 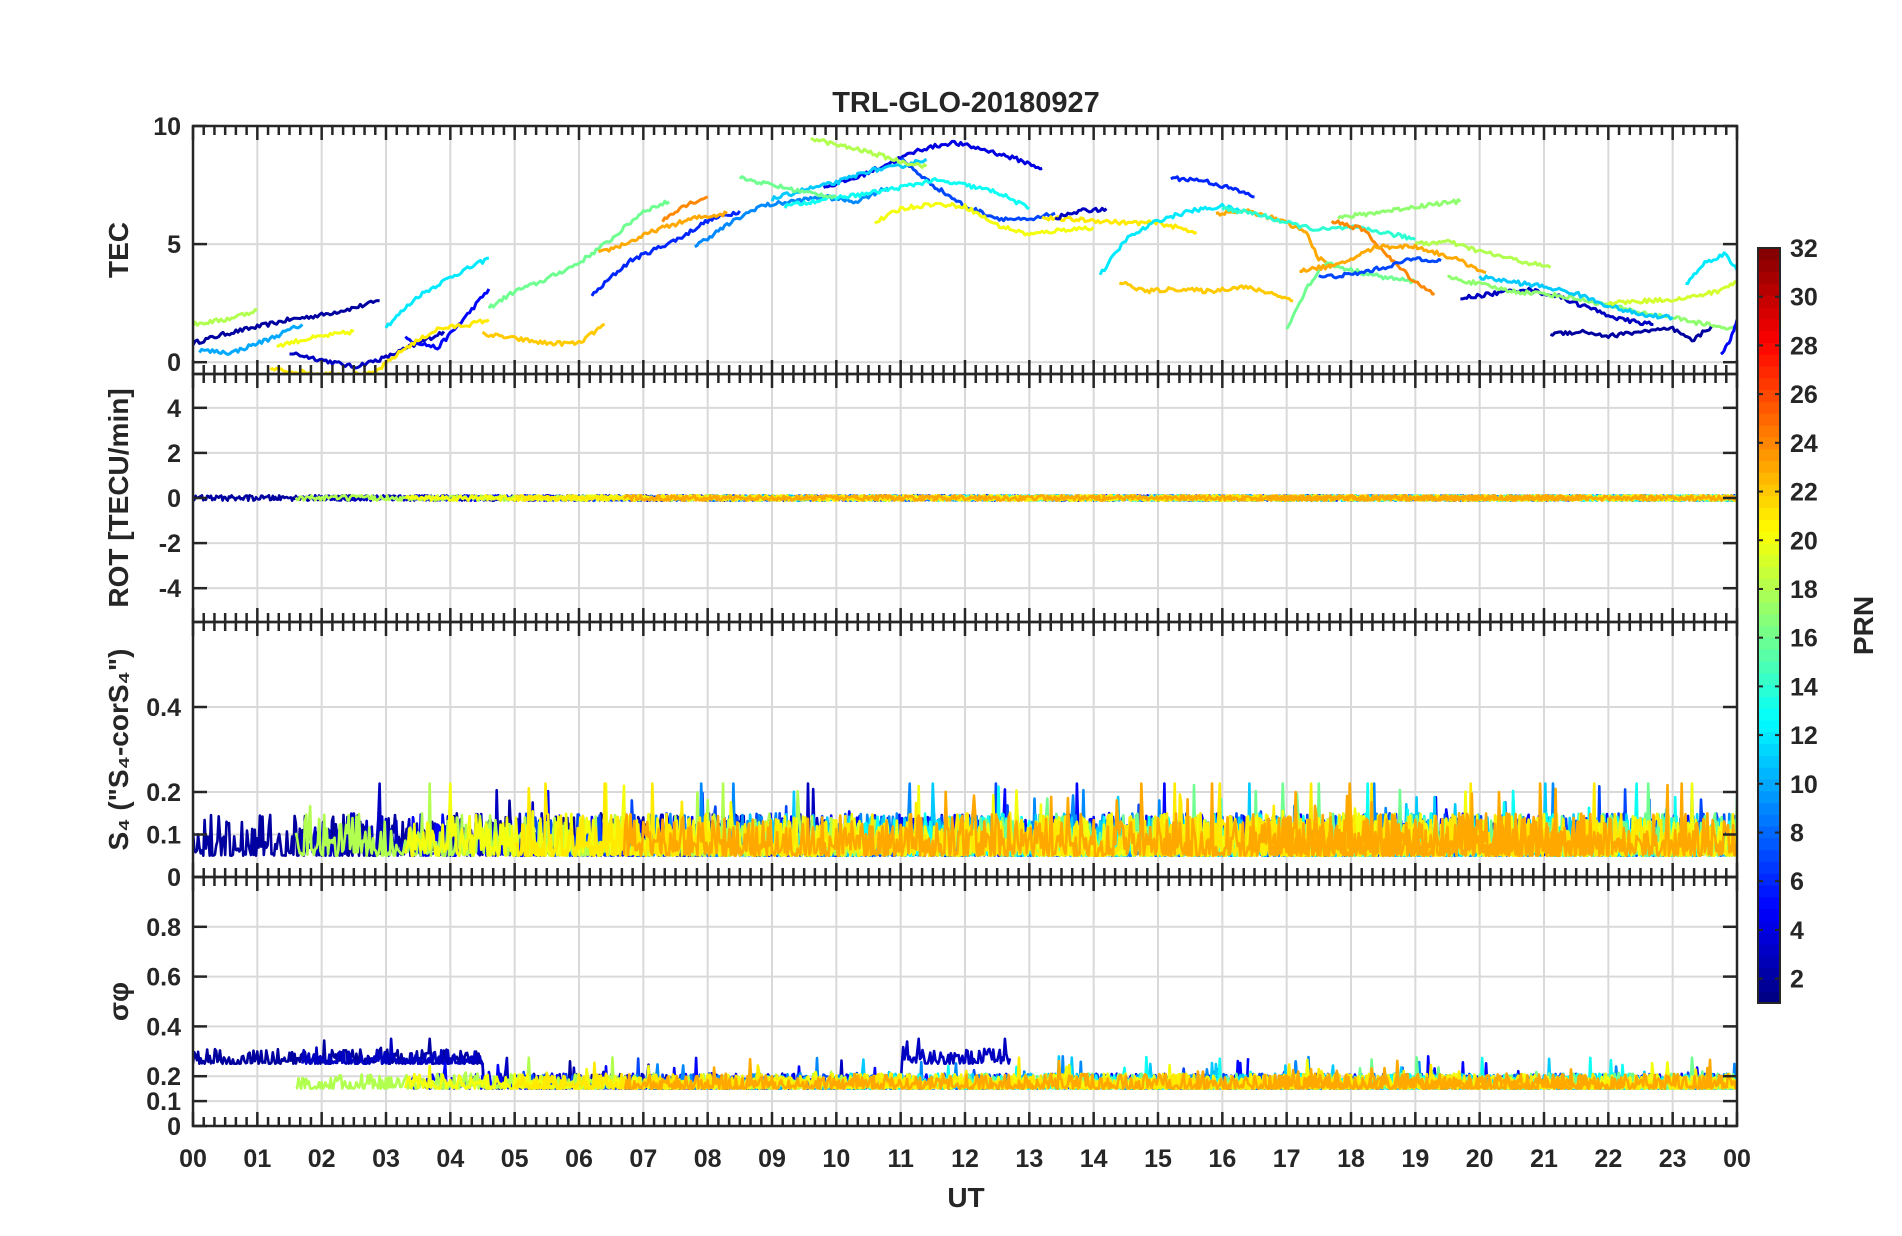 I want to click on x-tick-label: 19, so click(x=1415, y=1159).